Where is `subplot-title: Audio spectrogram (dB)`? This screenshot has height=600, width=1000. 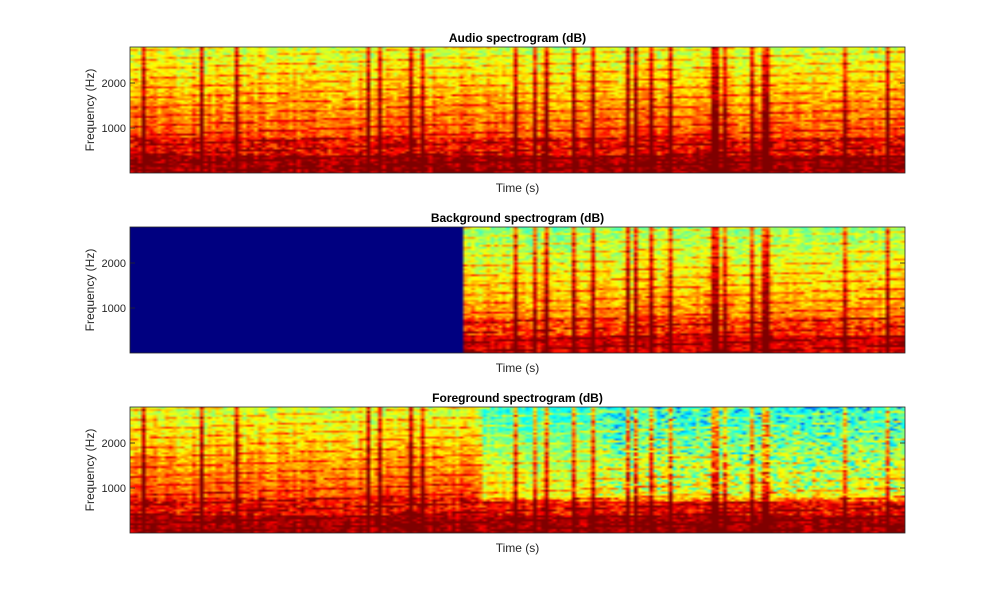 subplot-title: Audio spectrogram (dB) is located at coordinates (517, 38).